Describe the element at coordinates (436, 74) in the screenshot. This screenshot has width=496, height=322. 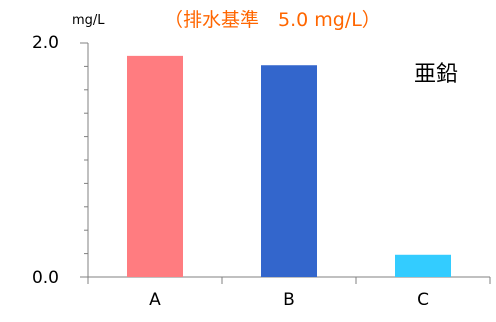
I see `series-label: 亜鉛` at that location.